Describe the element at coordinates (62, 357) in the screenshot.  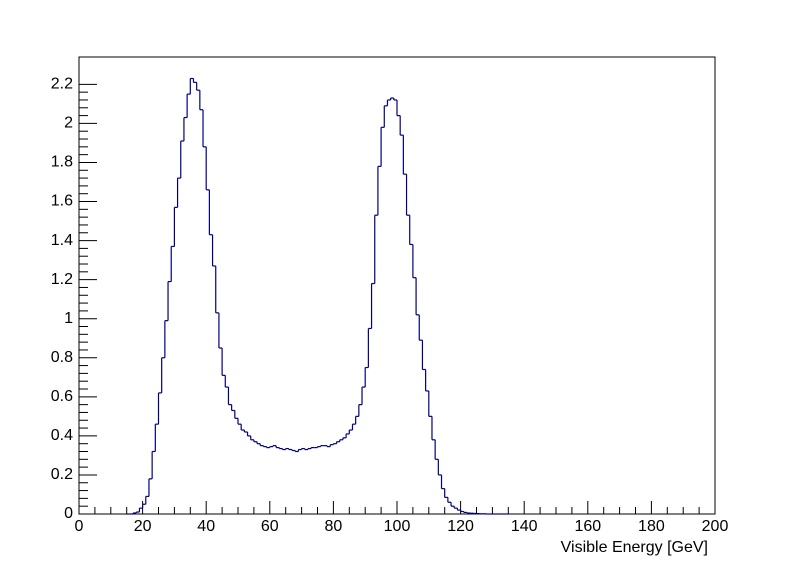
I see `y-tick-label: 0.8` at that location.